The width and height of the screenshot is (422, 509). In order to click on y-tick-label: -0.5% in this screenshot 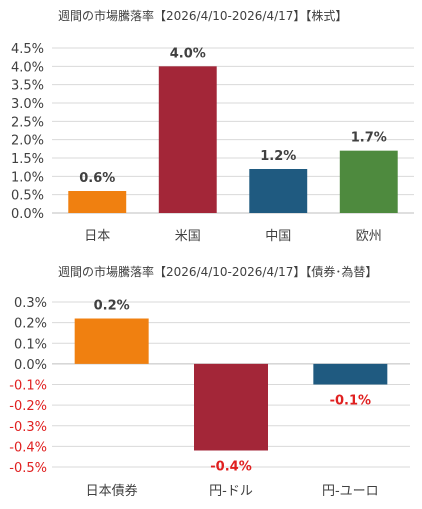, I will do `click(28, 468)`.